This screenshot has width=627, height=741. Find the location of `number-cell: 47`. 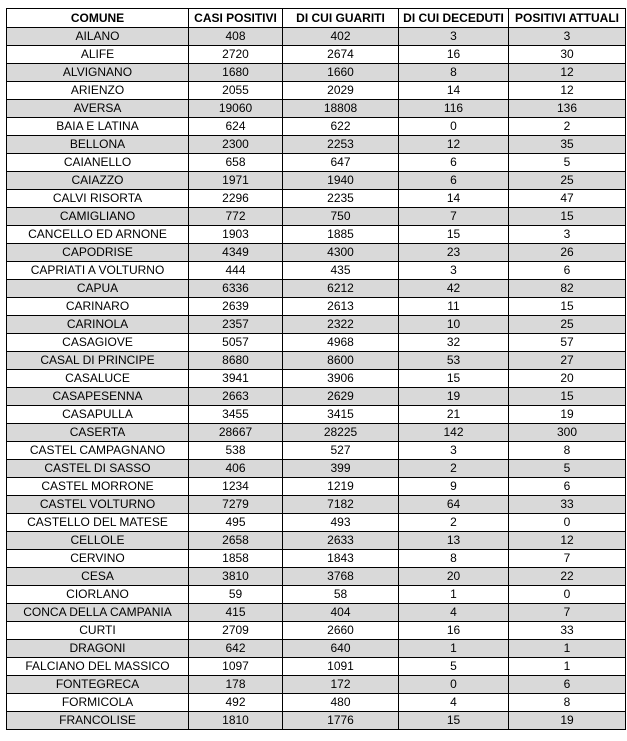

number-cell: 47 is located at coordinates (567, 198).